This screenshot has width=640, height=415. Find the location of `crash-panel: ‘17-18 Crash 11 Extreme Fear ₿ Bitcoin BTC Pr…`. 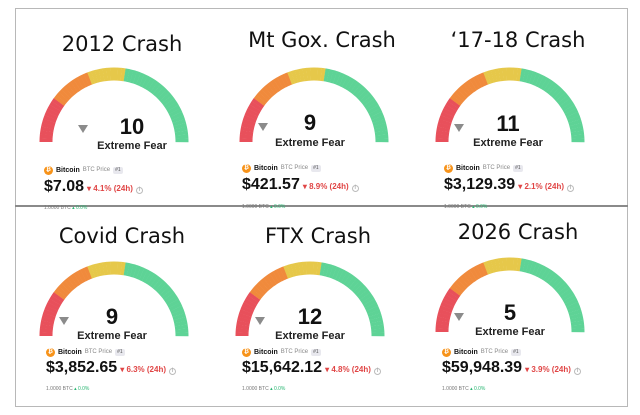

crash-panel: ‘17-18 Crash 11 Extreme Fear ₿ Bitcoin BTC Pr… is located at coordinates (518, 118).